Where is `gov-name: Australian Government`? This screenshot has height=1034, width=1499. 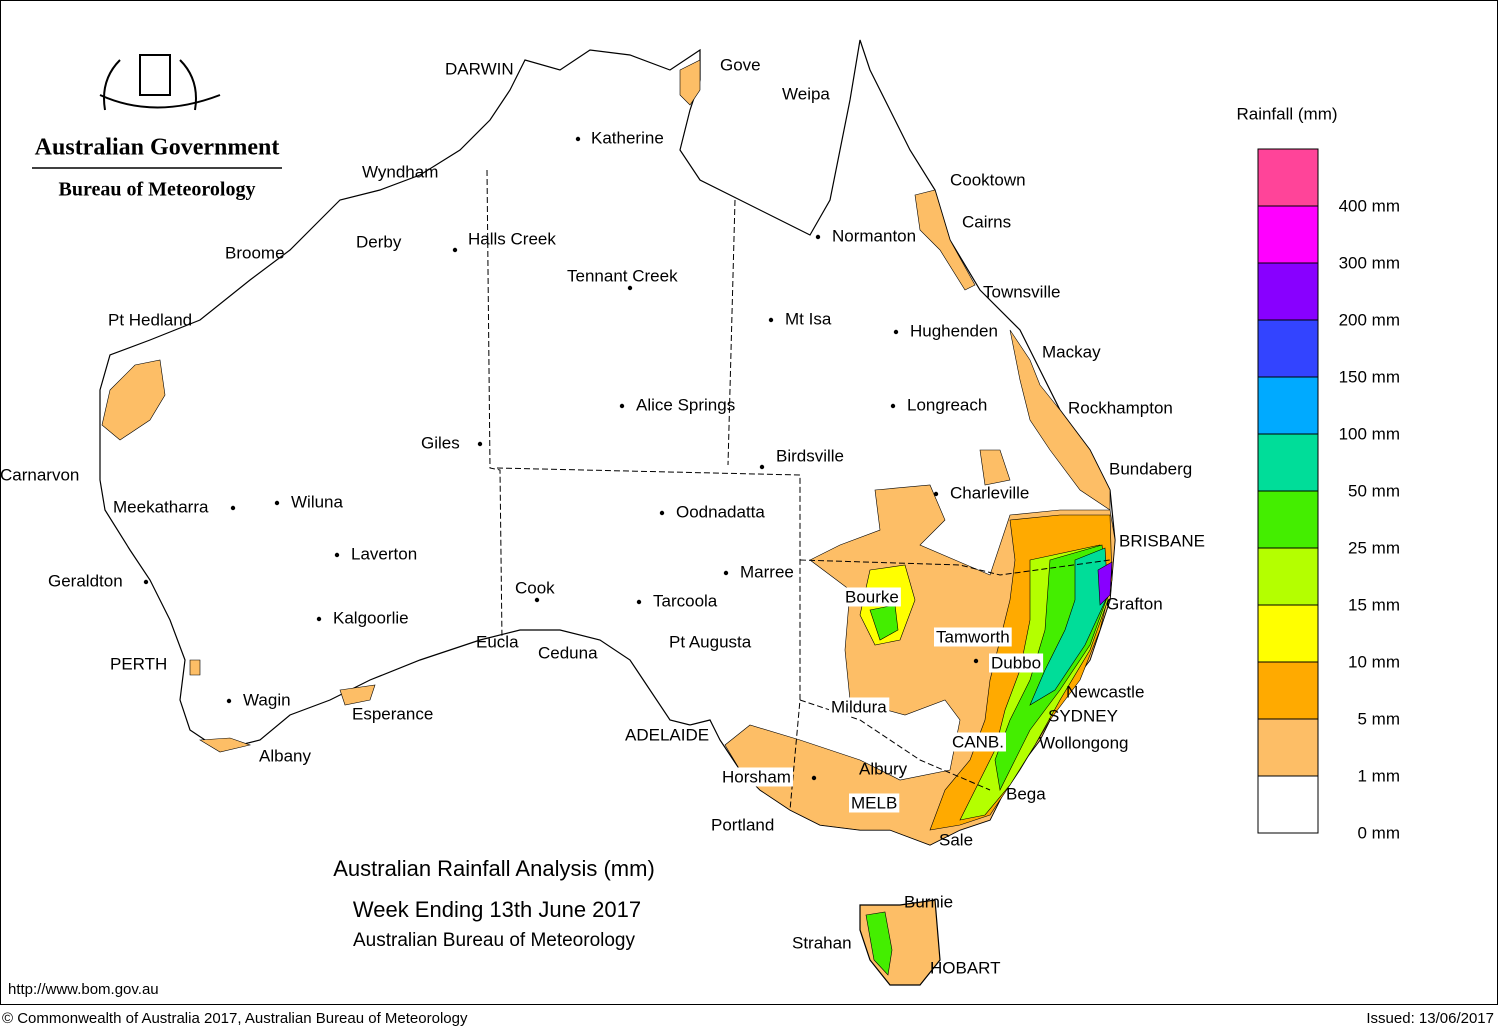 gov-name: Australian Government is located at coordinates (157, 148).